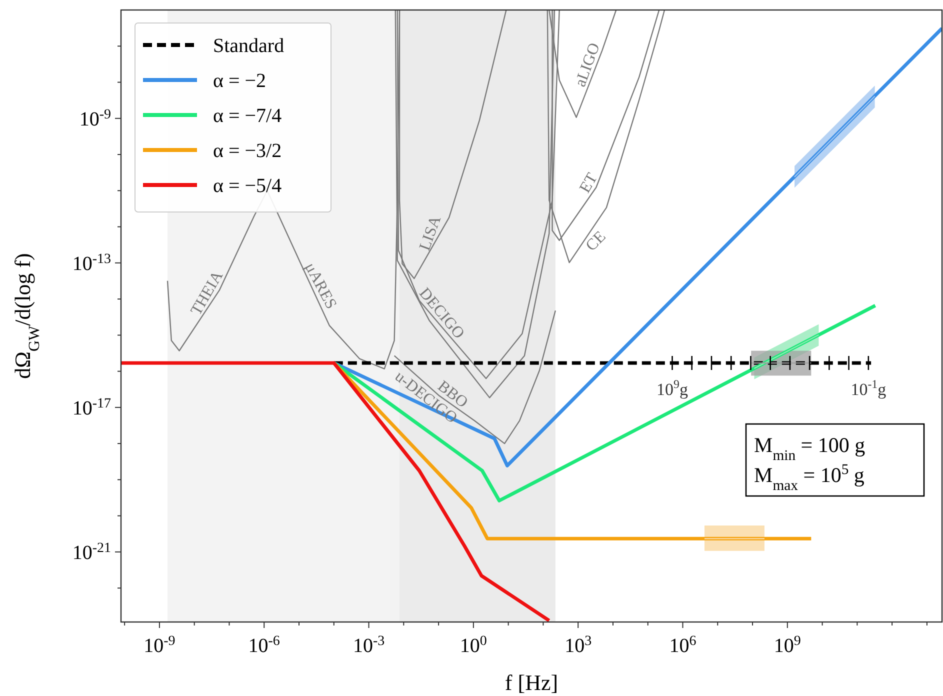 This screenshot has width=943, height=696. I want to click on annotation: LISA, so click(430, 233).